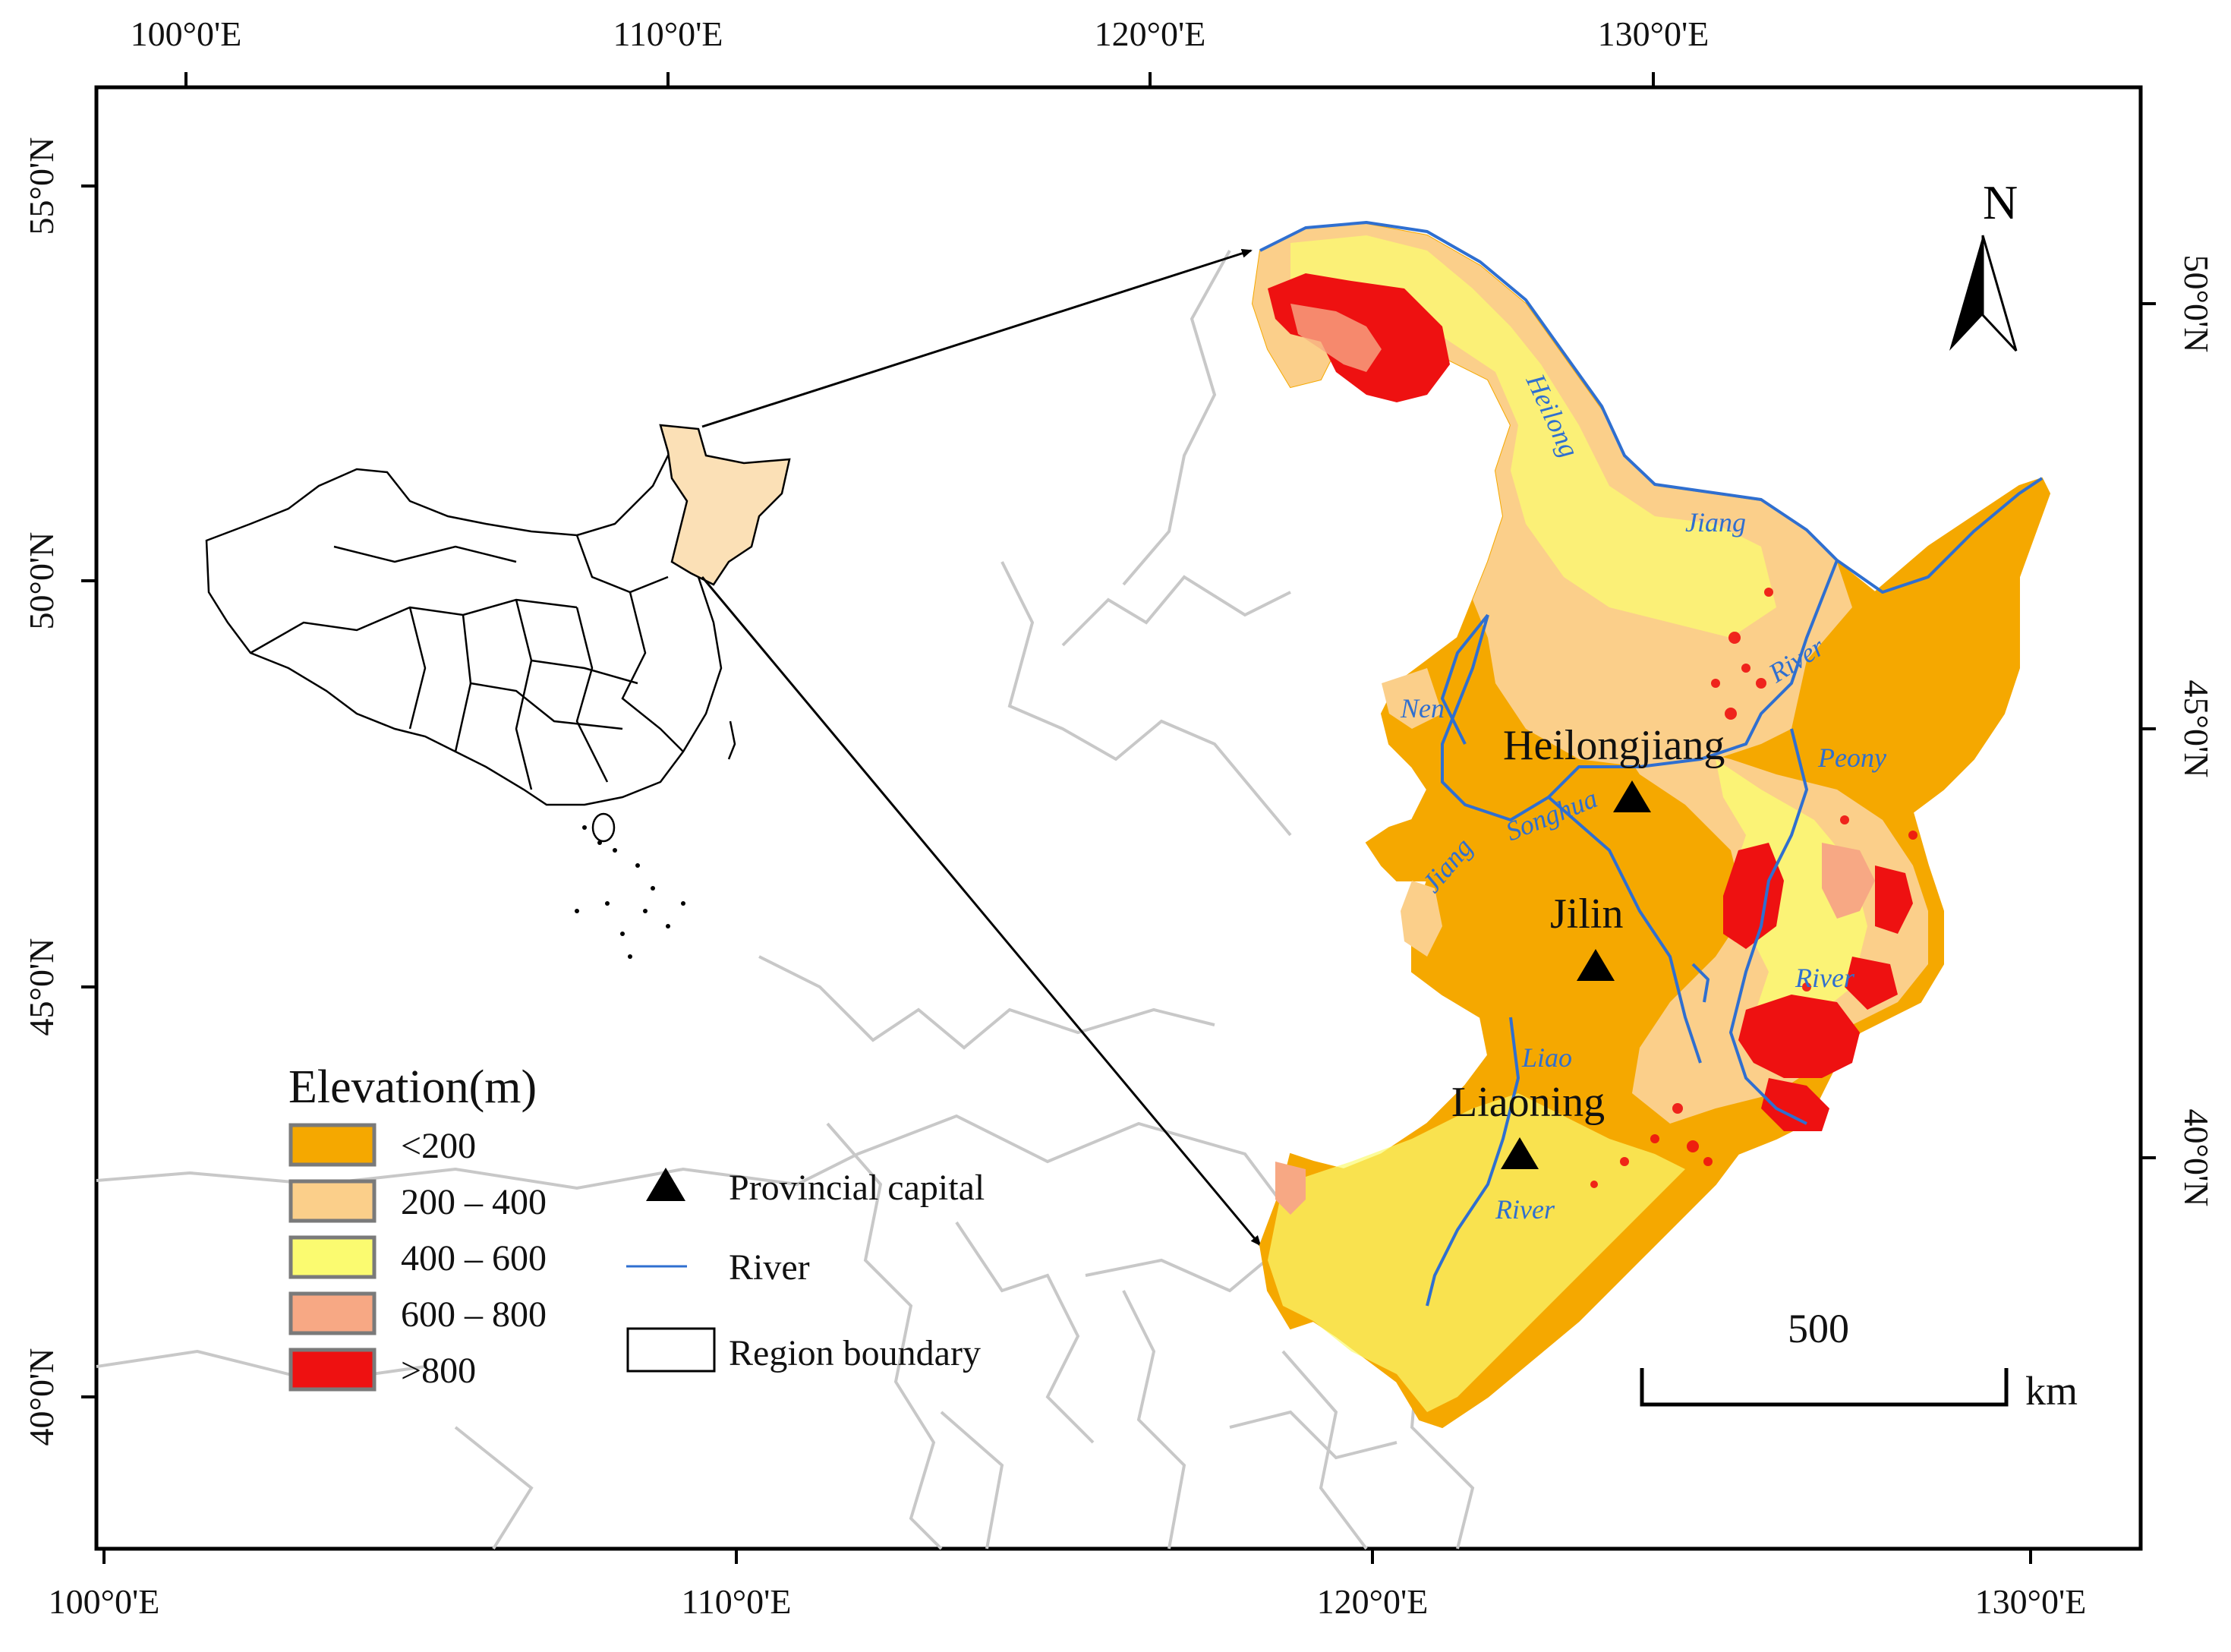  Describe the element at coordinates (413, 1087) in the screenshot. I see `legend-title: Elevation(m)` at that location.